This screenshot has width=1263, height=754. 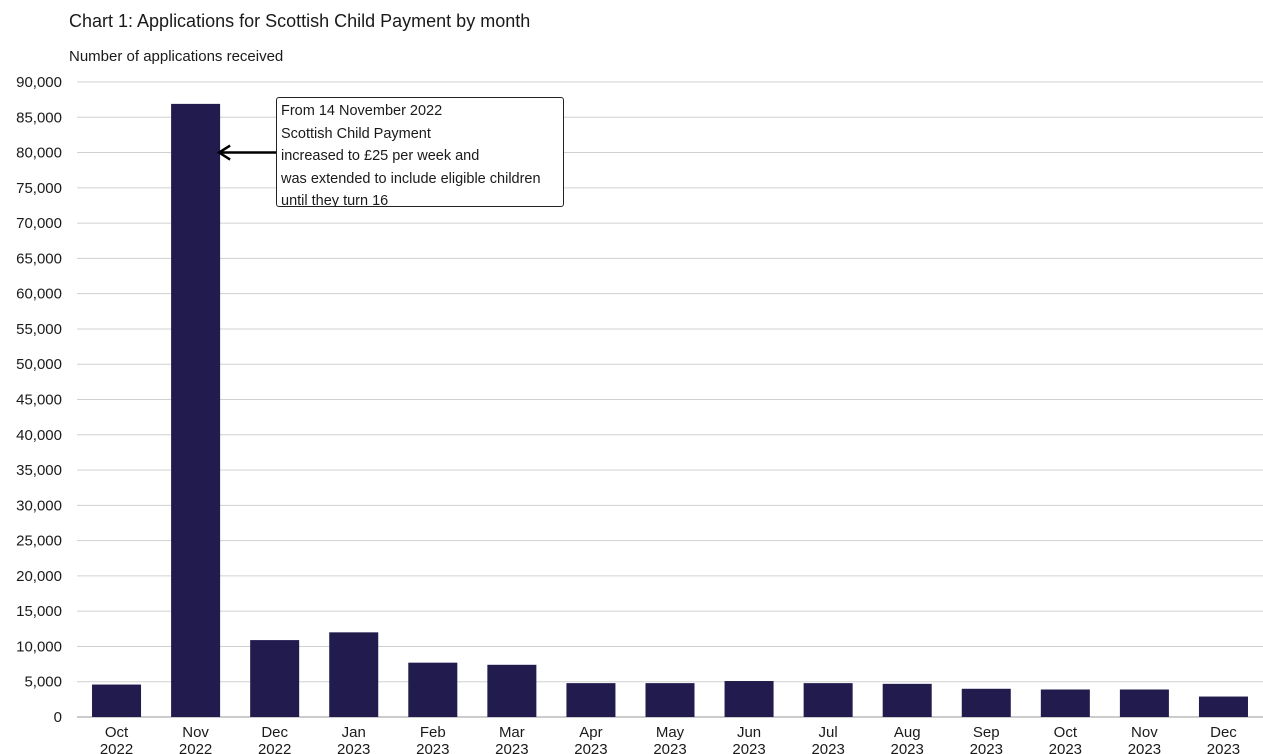 What do you see at coordinates (749, 732) in the screenshot?
I see `x-tick-label: Jun` at bounding box center [749, 732].